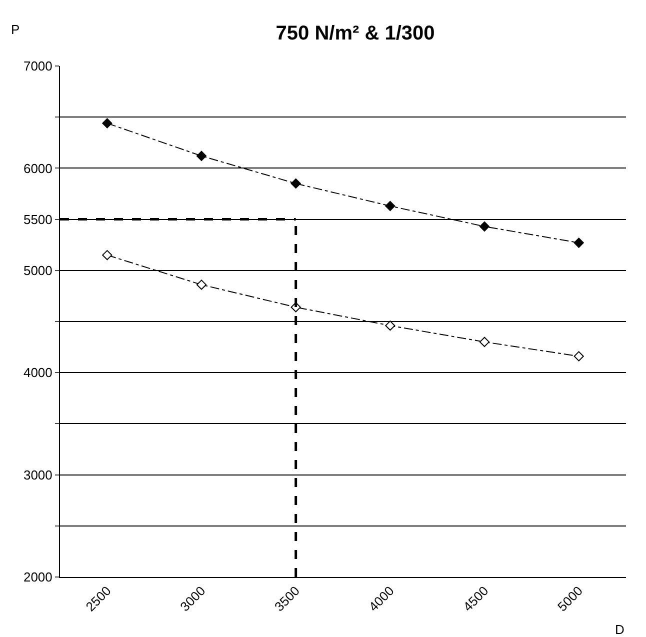 The width and height of the screenshot is (646, 637). Describe the element at coordinates (355, 33) in the screenshot. I see `chart-title: 750 N/m² & 1/300` at that location.